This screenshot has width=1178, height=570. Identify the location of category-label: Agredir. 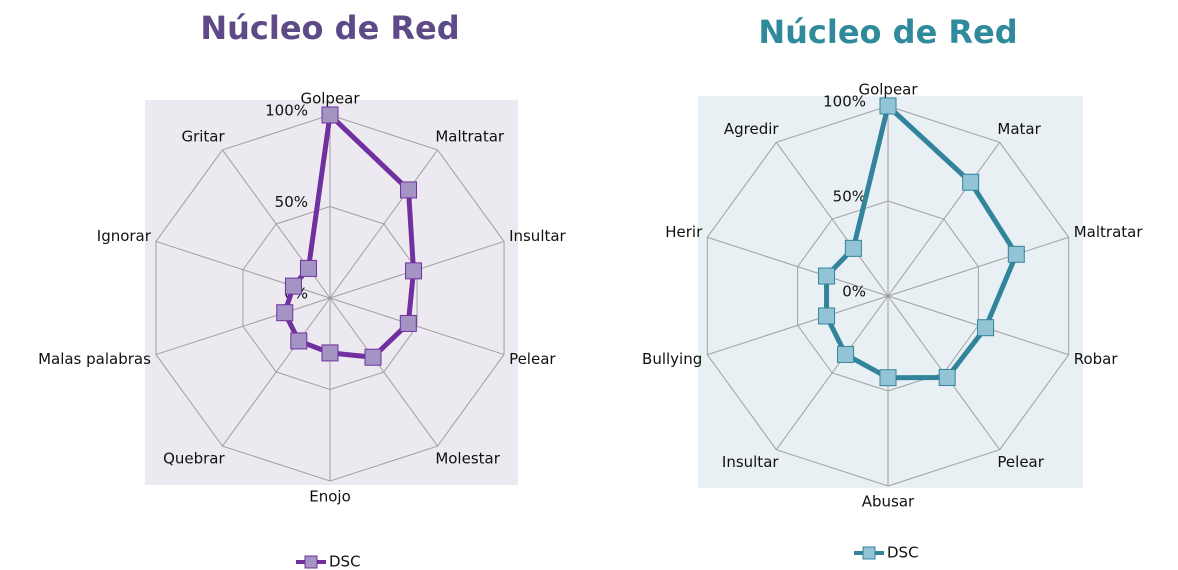
(752, 129).